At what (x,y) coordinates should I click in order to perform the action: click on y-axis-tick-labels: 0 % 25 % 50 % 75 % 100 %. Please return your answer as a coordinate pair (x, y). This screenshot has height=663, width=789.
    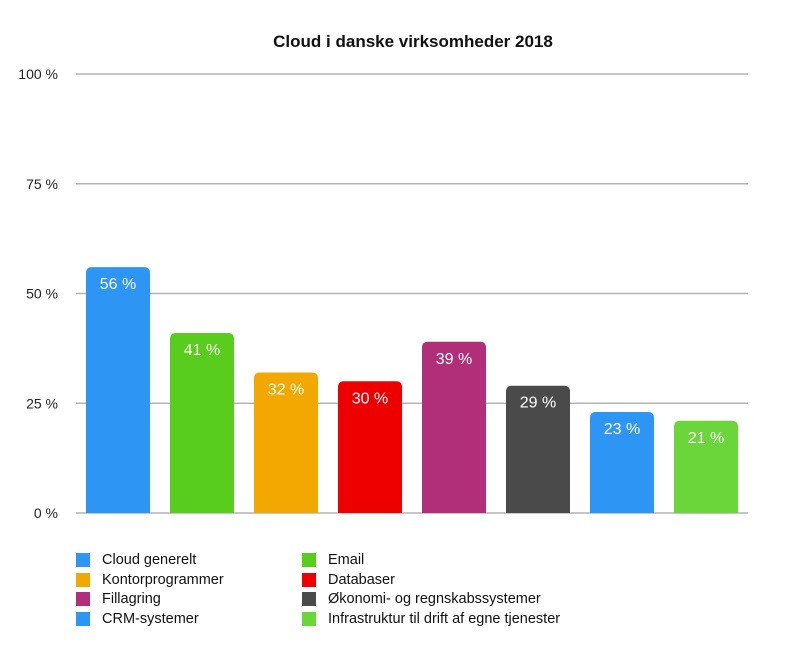
    Looking at the image, I should click on (38, 293).